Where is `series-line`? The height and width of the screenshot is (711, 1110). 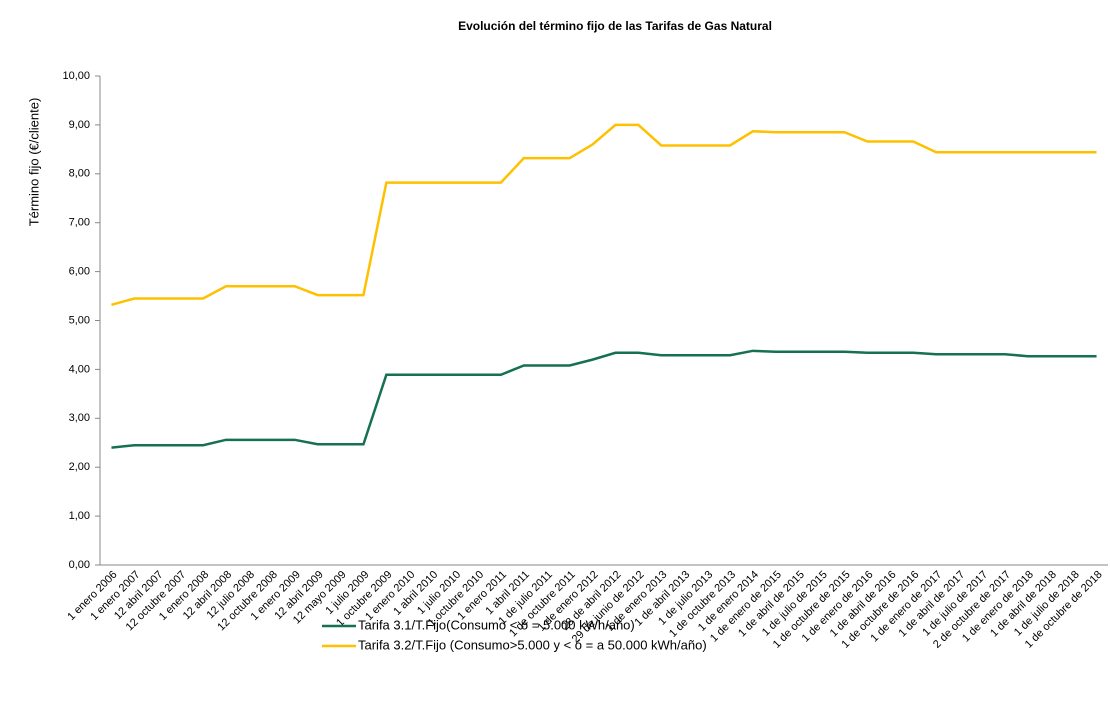
series-line is located at coordinates (604, 399).